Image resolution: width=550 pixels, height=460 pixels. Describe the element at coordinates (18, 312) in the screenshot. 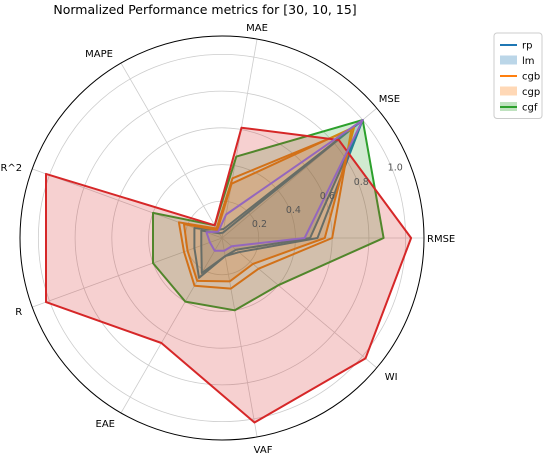

I see `axis-label-r: R` at that location.